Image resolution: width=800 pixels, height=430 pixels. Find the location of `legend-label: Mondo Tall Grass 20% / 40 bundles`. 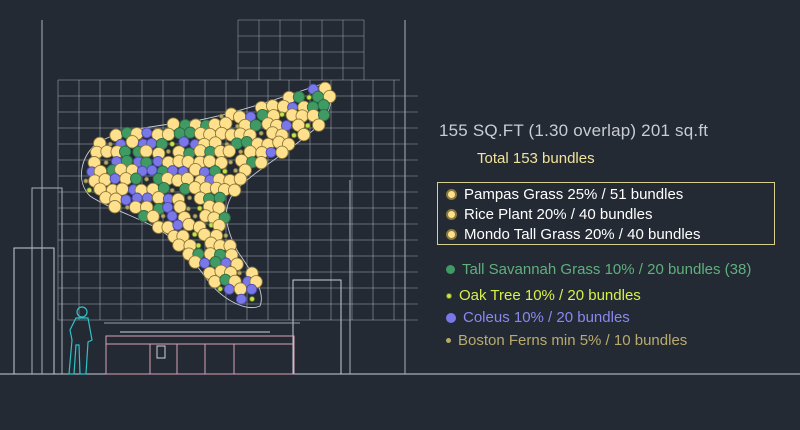

legend-label: Mondo Tall Grass 20% / 40 bundles is located at coordinates (582, 234).